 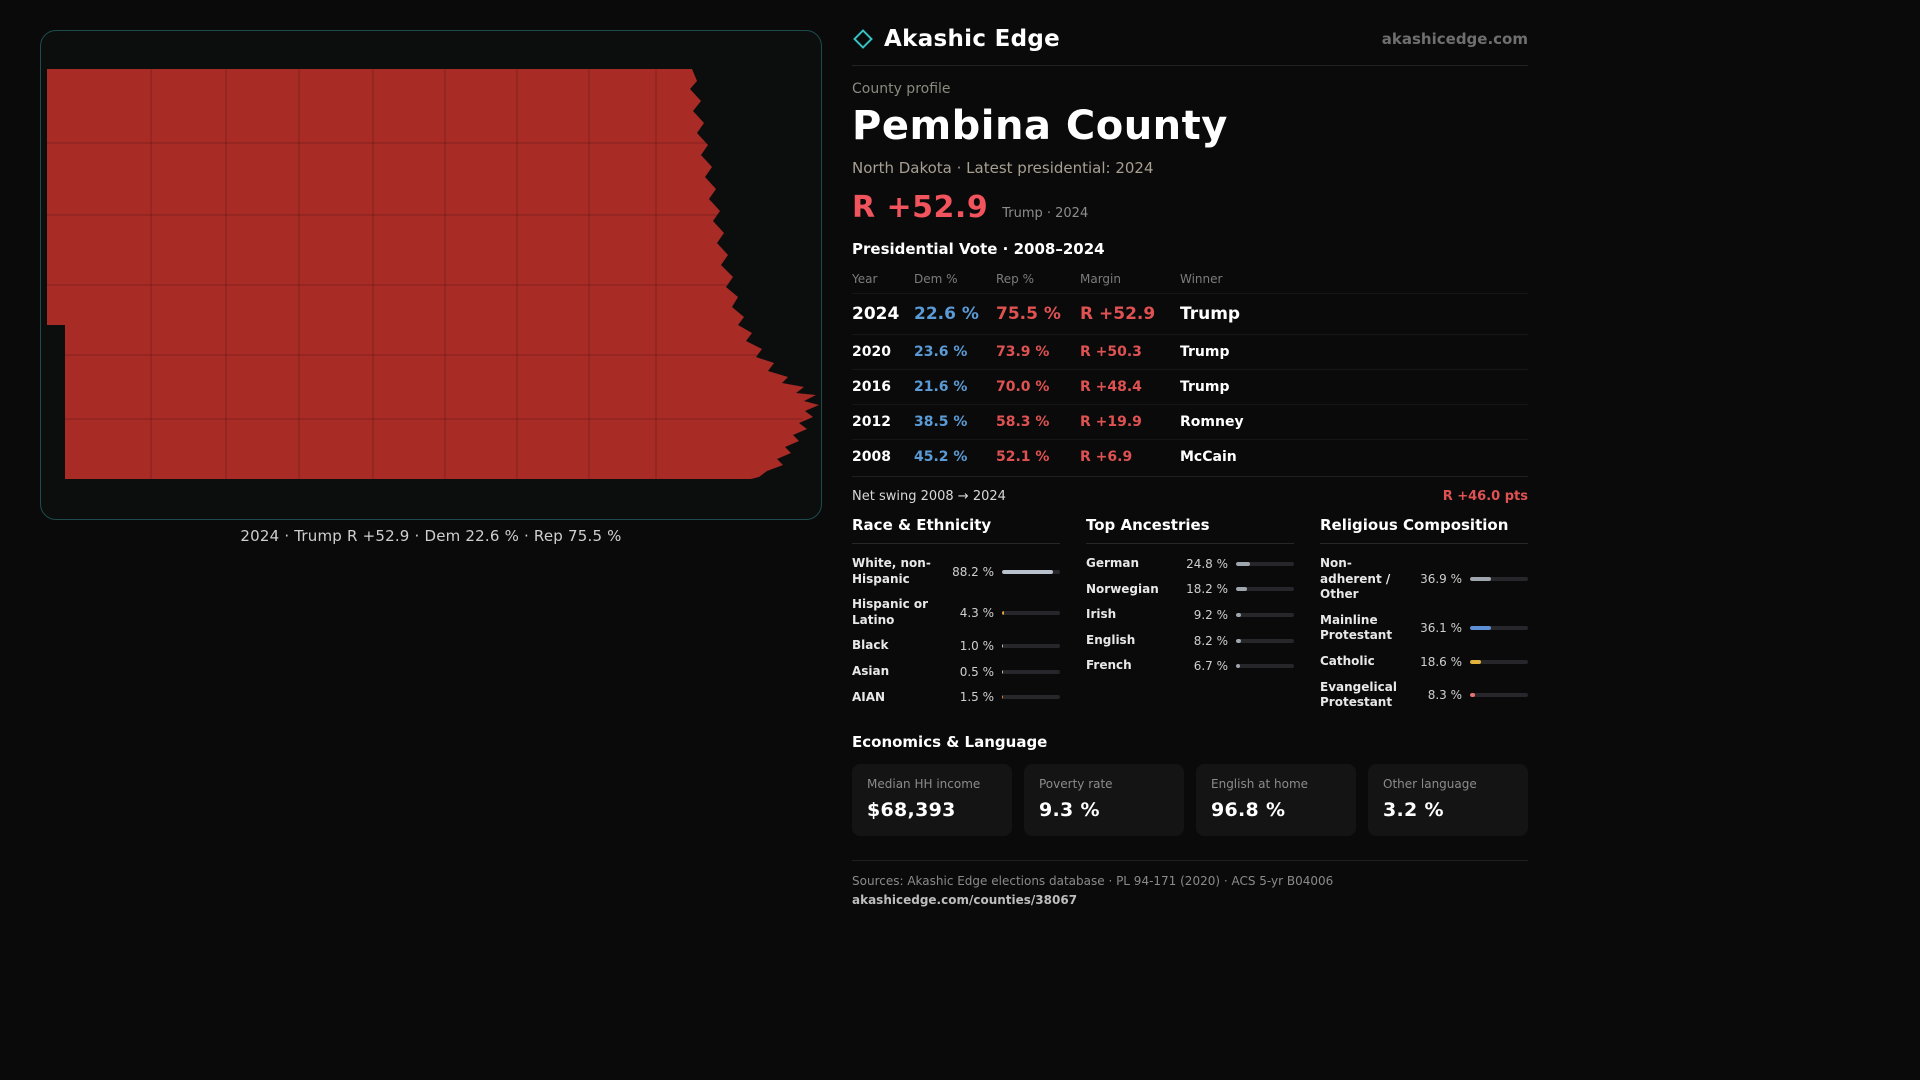 What do you see at coordinates (1118, 314) in the screenshot?
I see `cell-margin: R +52.9` at bounding box center [1118, 314].